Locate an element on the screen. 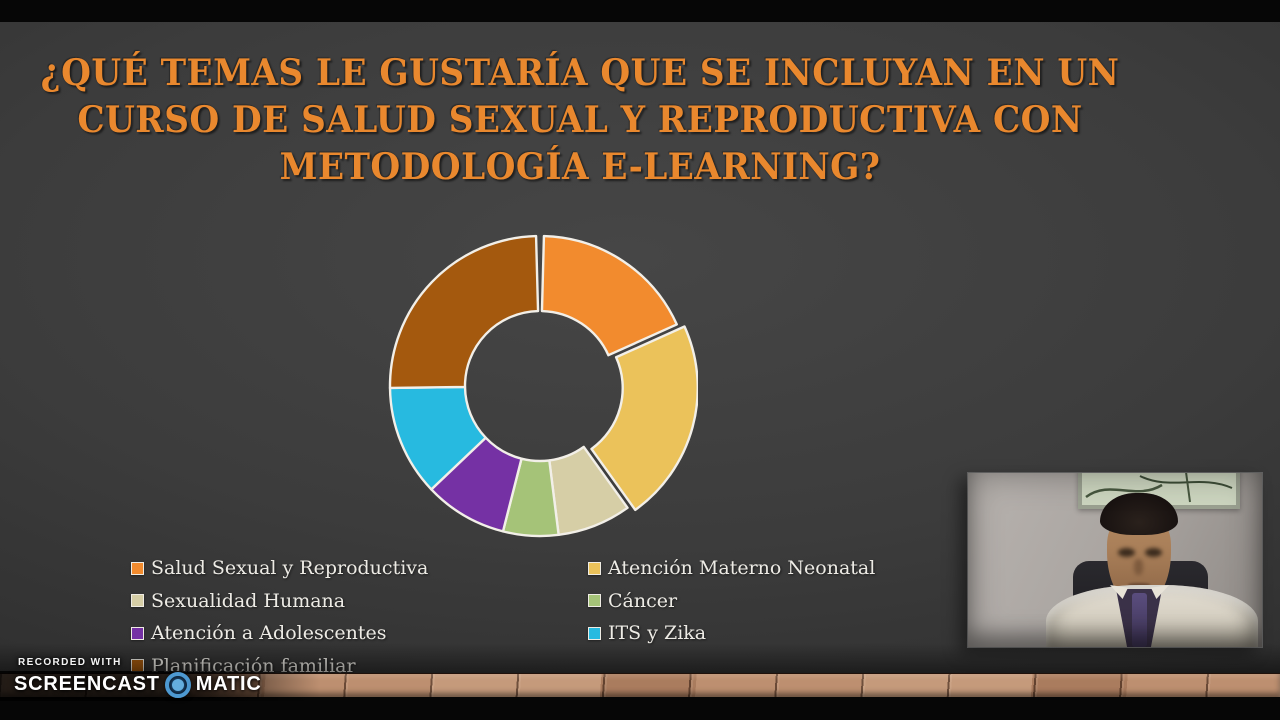 The height and width of the screenshot is (720, 1280). presenter-nose is located at coordinates (1138, 567).